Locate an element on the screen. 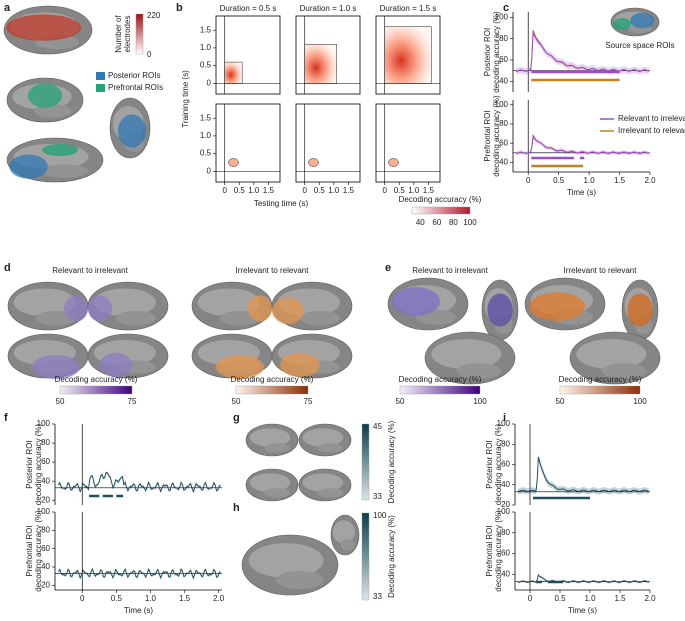  legend-swatch is located at coordinates (100, 88).